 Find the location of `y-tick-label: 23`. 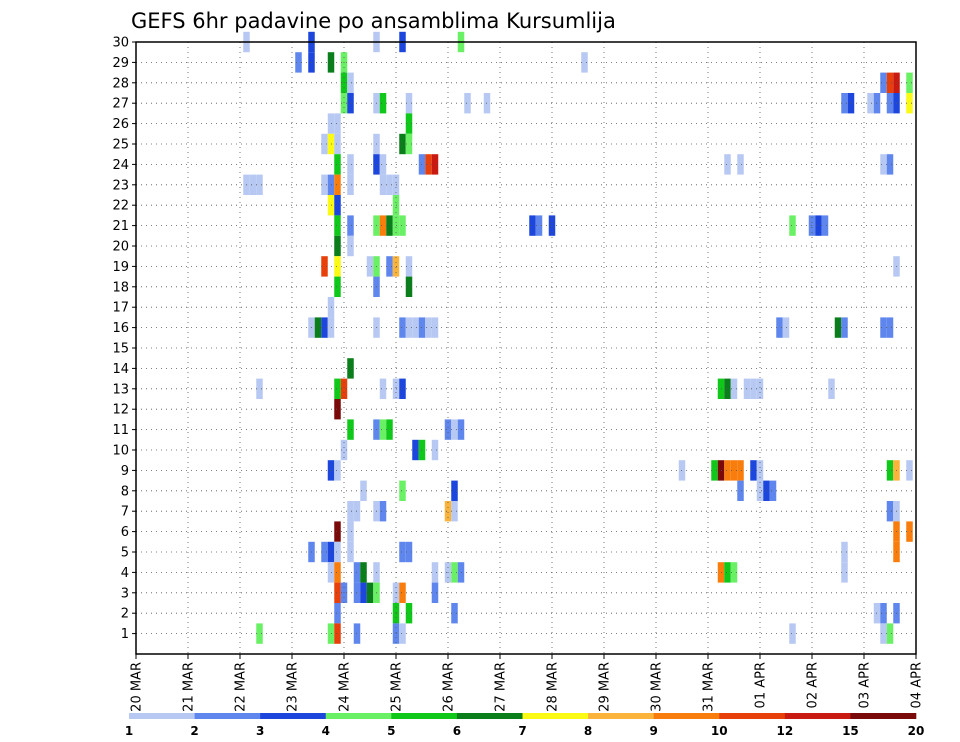

y-tick-label: 23 is located at coordinates (120, 185).